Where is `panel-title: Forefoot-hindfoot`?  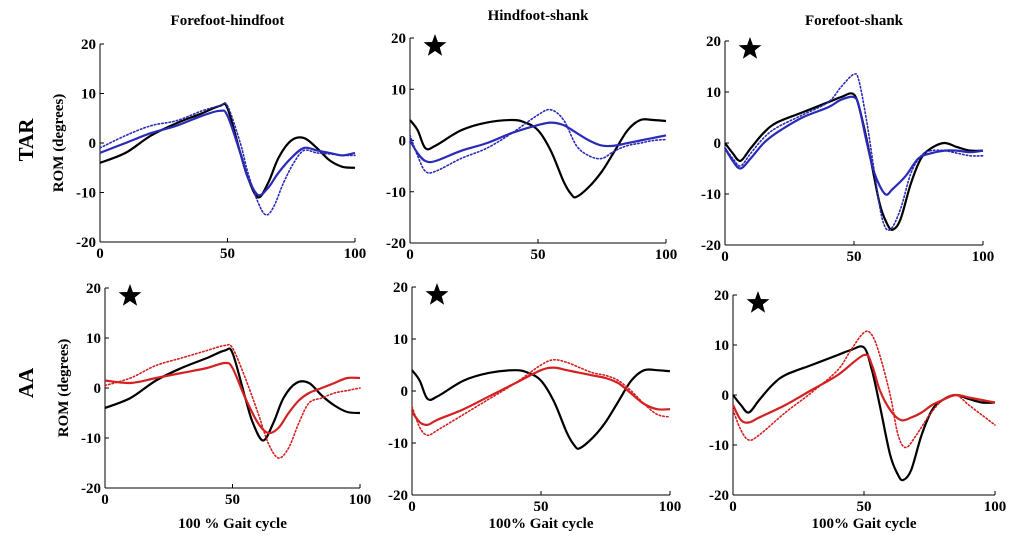
panel-title: Forefoot-hindfoot is located at coordinates (228, 21).